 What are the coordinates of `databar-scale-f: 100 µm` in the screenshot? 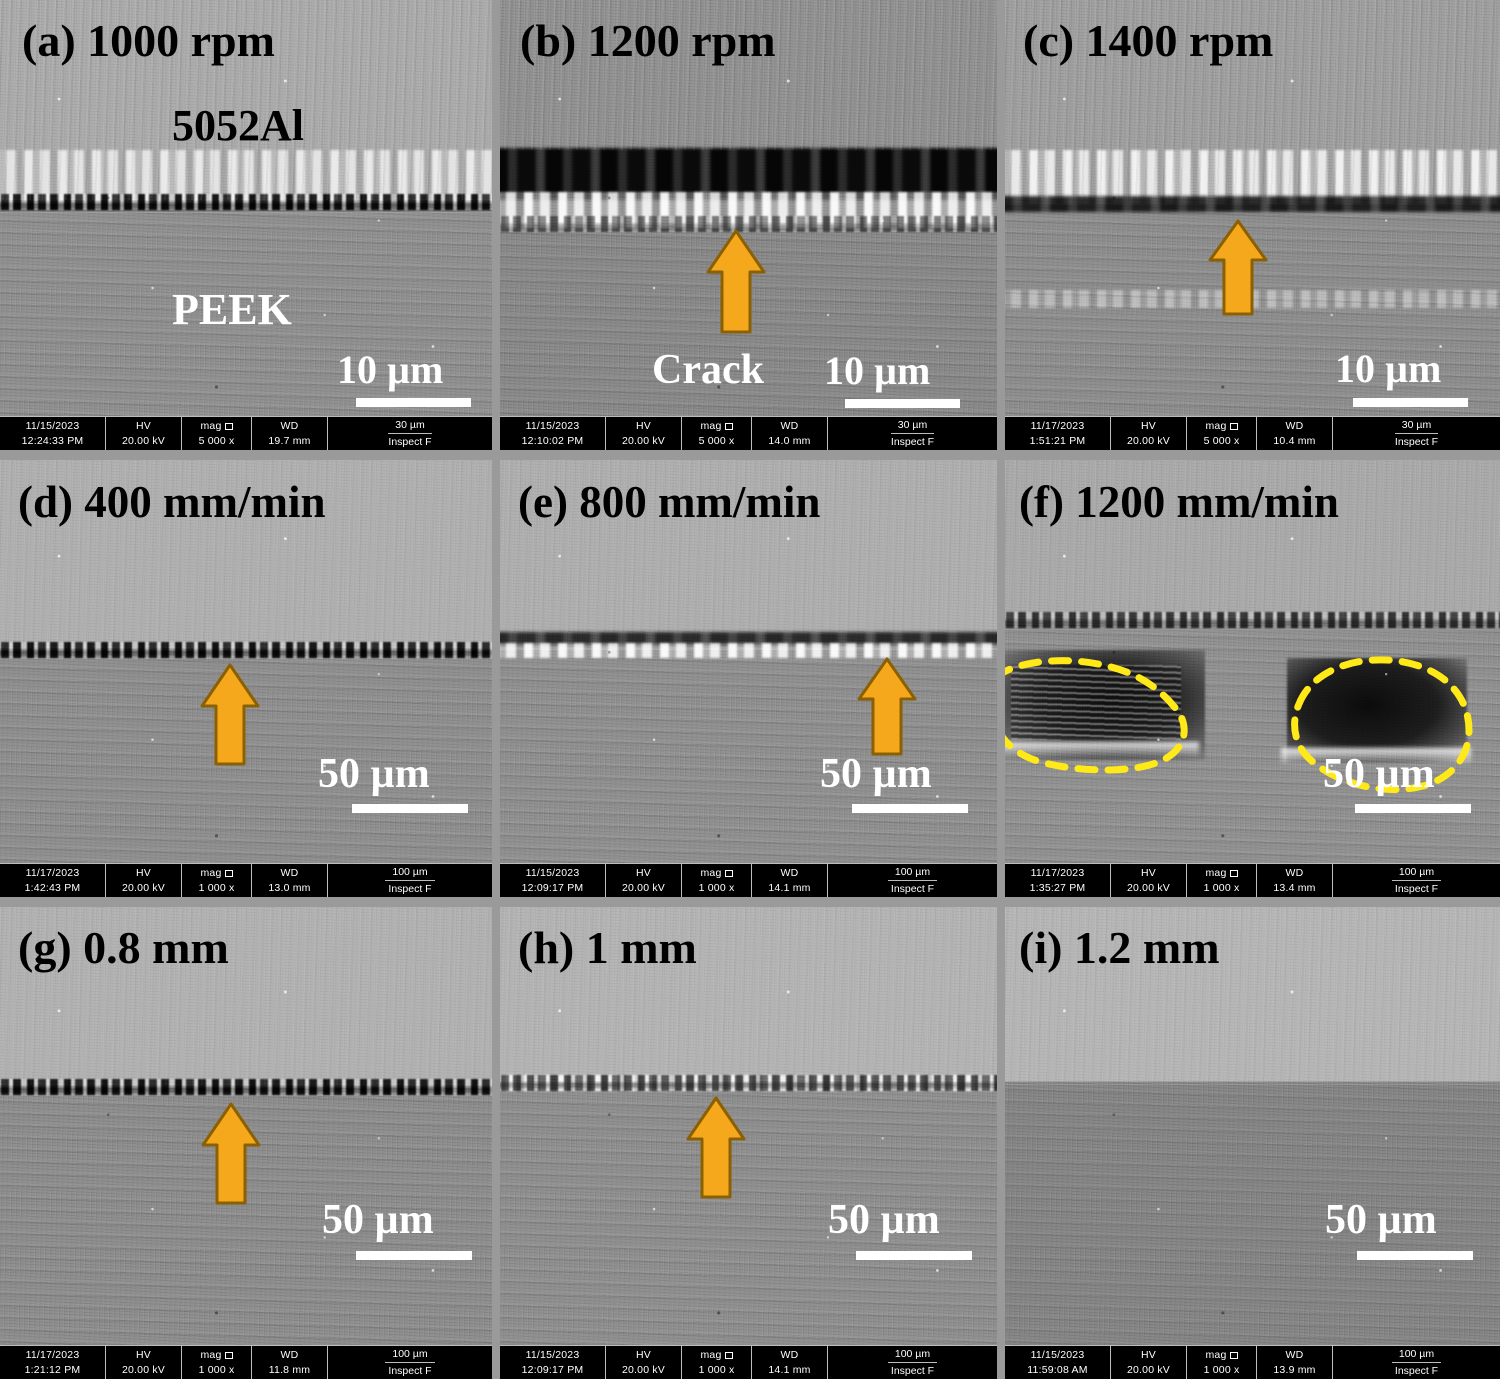 It's located at (1416, 872).